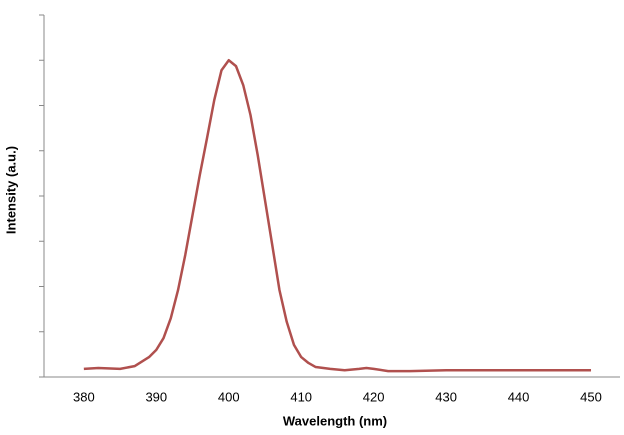 The height and width of the screenshot is (435, 624). I want to click on x-tick-label: 410, so click(301, 396).